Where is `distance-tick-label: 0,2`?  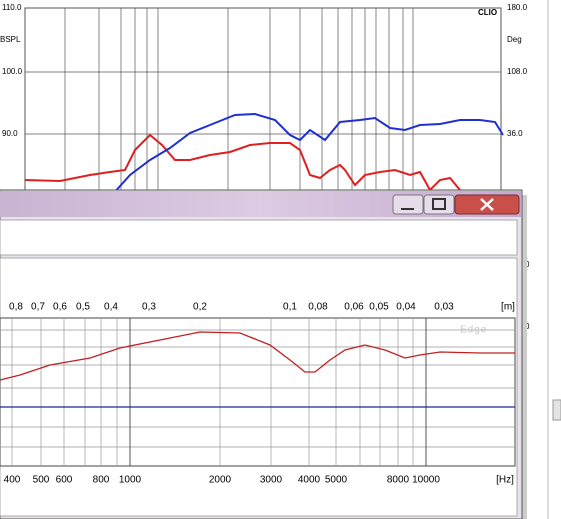 distance-tick-label: 0,2 is located at coordinates (200, 307).